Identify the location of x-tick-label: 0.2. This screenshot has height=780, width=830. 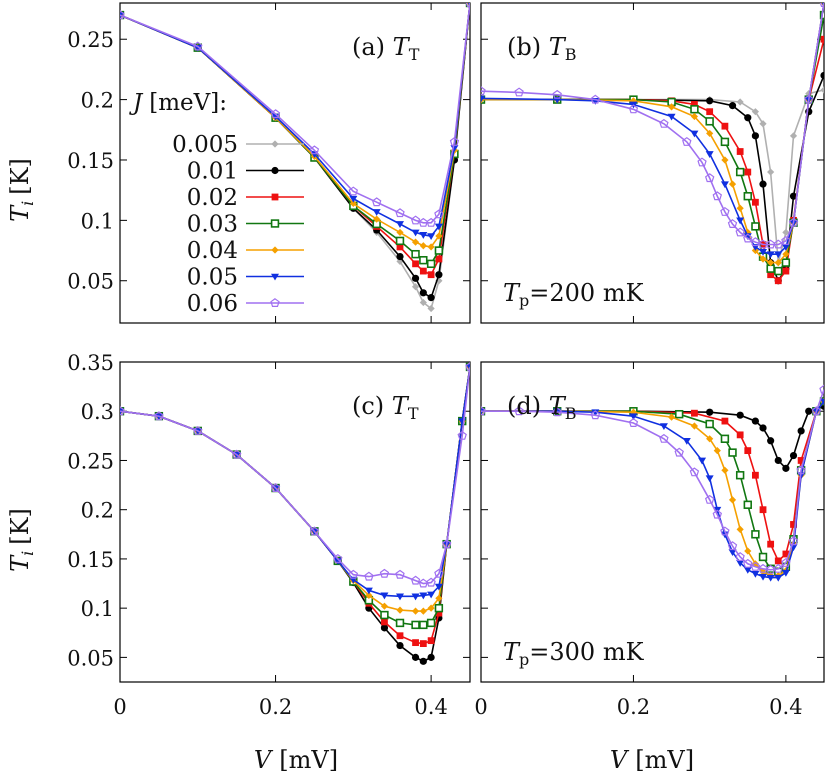
(633, 707).